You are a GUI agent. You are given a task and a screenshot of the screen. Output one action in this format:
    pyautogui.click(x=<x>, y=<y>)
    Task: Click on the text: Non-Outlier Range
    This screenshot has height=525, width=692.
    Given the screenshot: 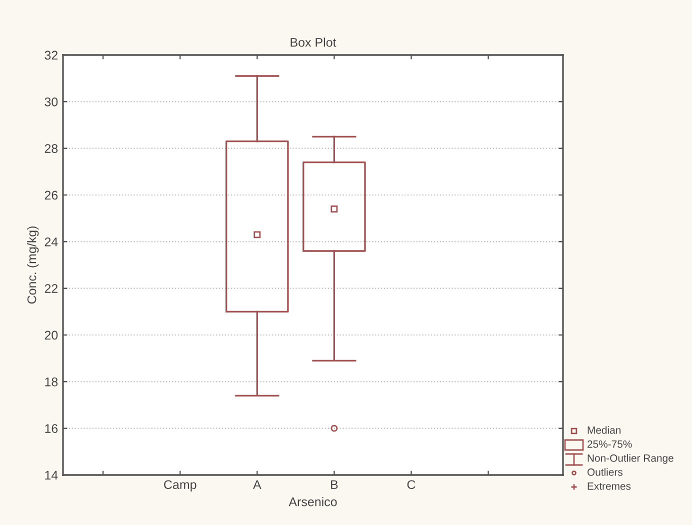 What is the action you would take?
    pyautogui.click(x=631, y=459)
    